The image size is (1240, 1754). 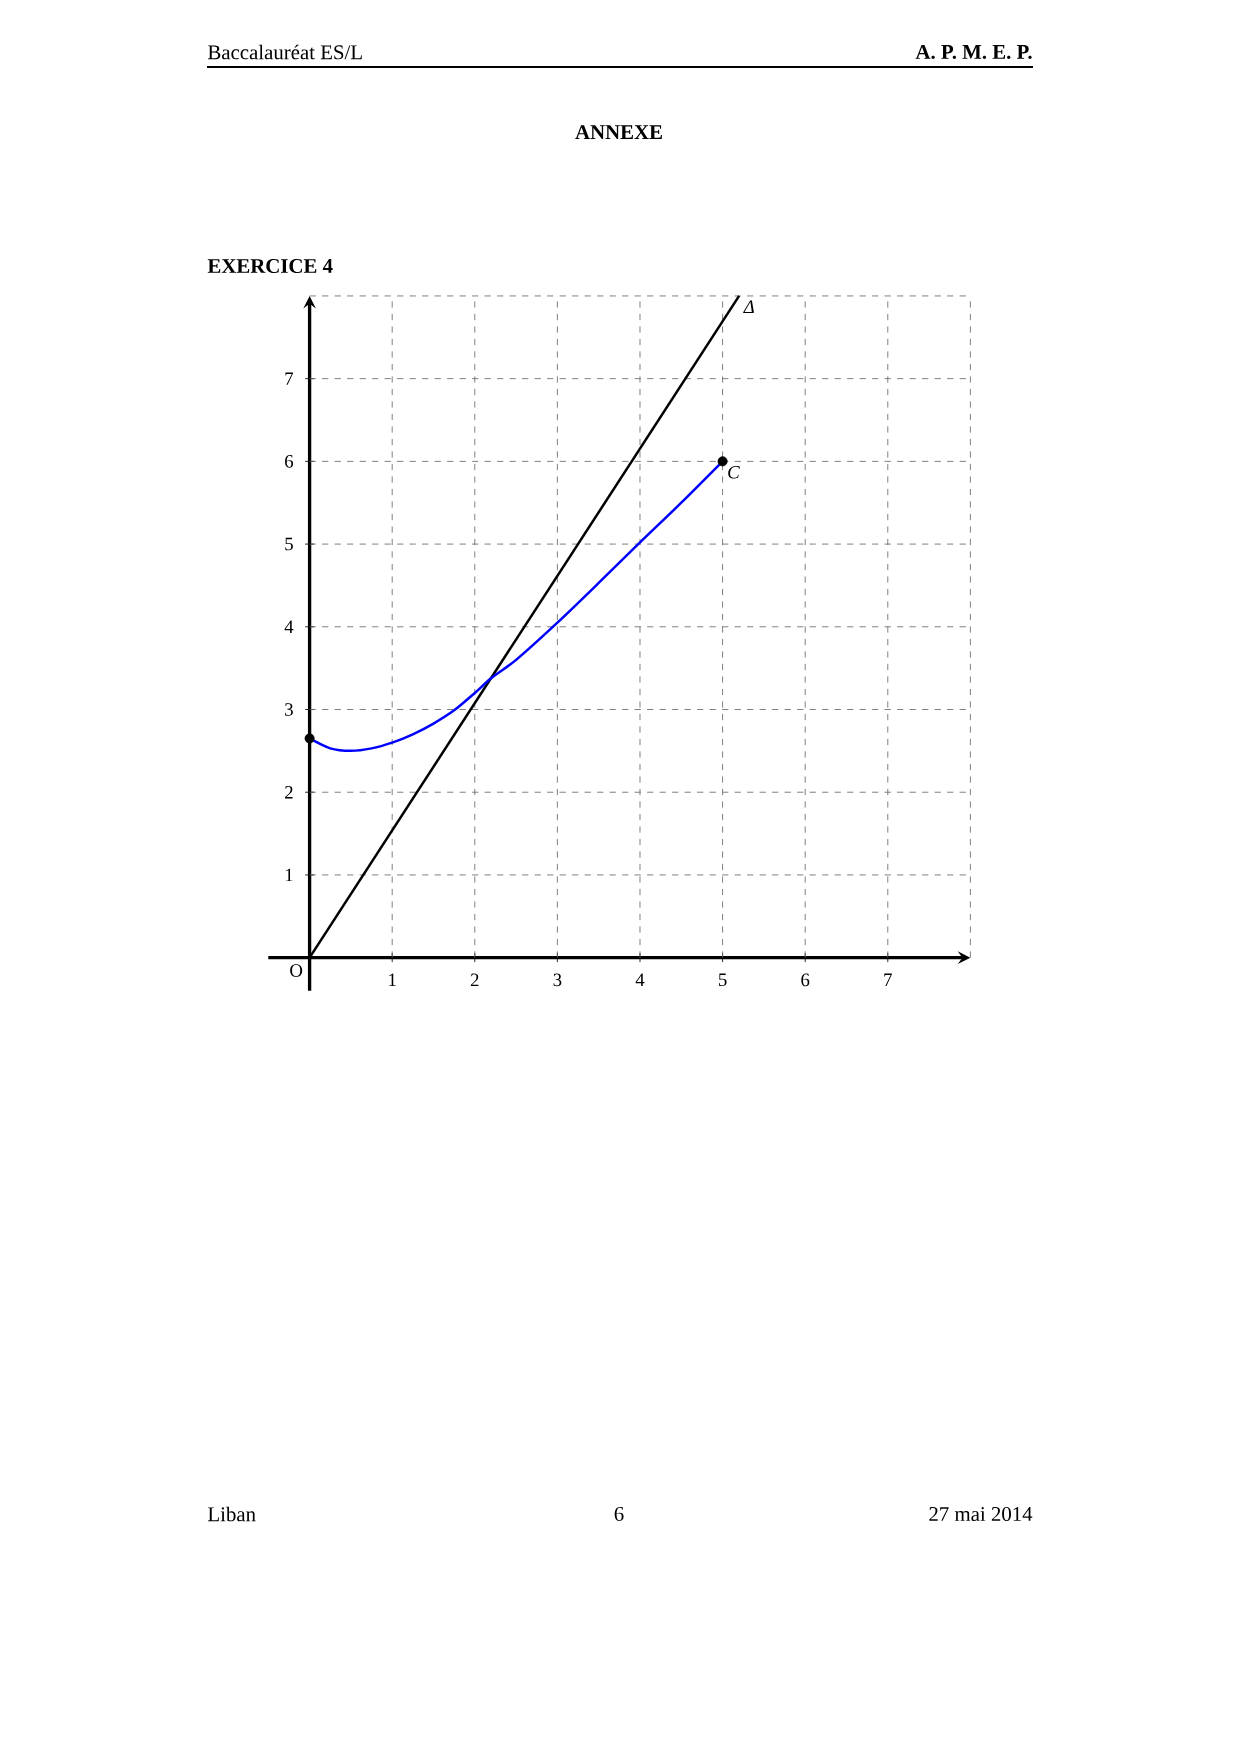 I want to click on text: Baccalauréat ES/L, so click(x=285, y=52).